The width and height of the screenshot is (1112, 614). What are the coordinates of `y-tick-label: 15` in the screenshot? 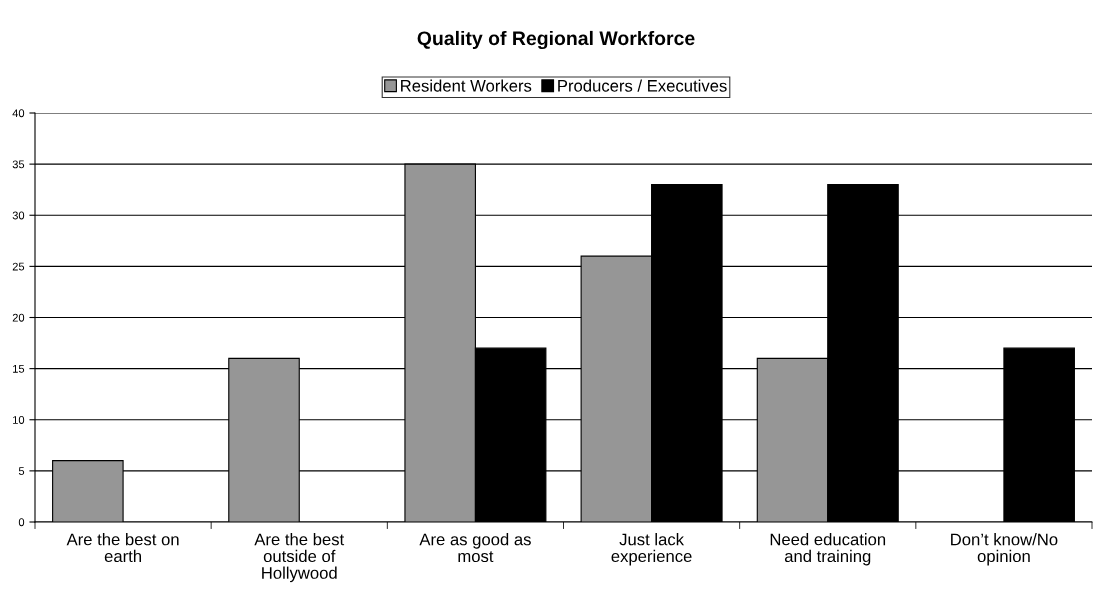 It's located at (19, 369).